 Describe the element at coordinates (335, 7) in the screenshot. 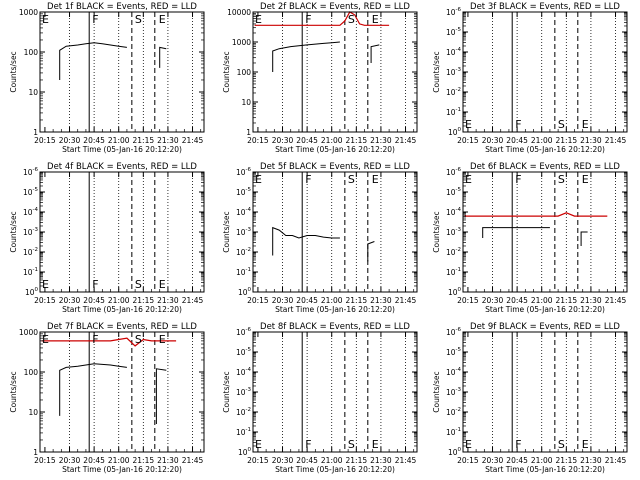

I see `panel-title: Det 2f BLACK = Events, RED = LLD` at that location.